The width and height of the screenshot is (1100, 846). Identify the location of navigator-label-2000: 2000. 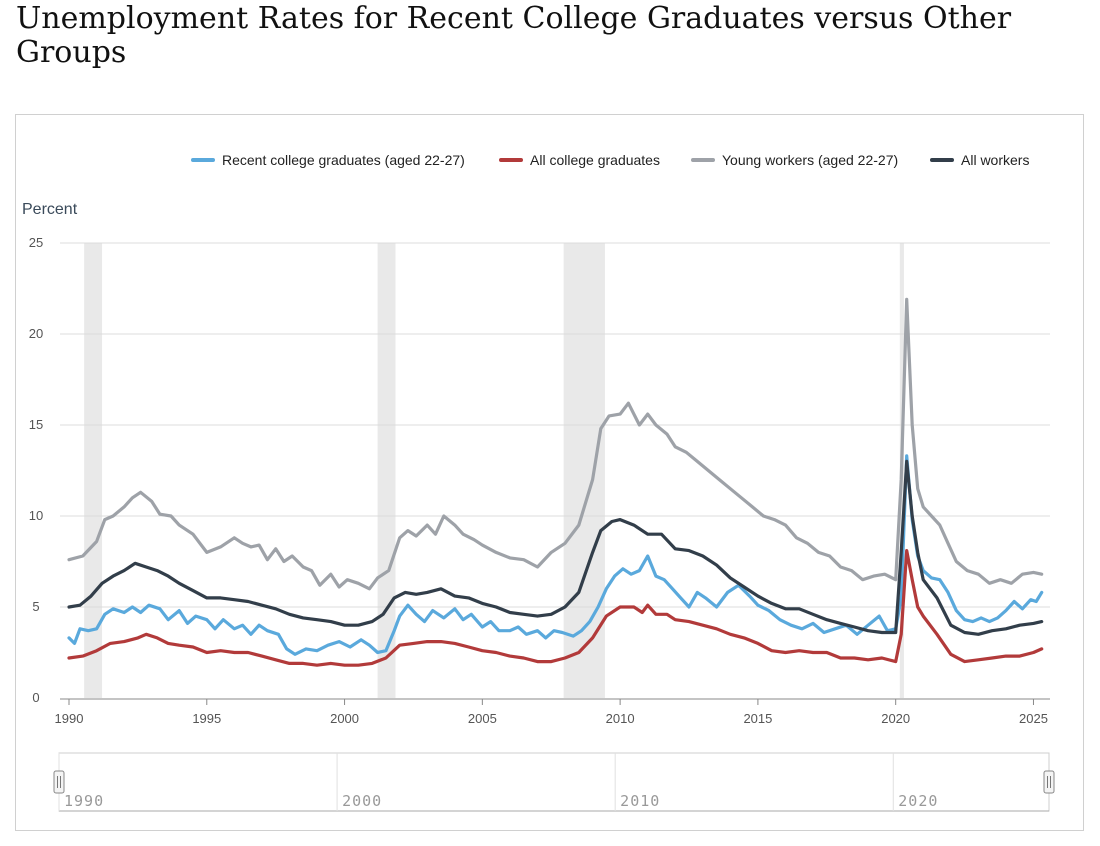
(362, 801).